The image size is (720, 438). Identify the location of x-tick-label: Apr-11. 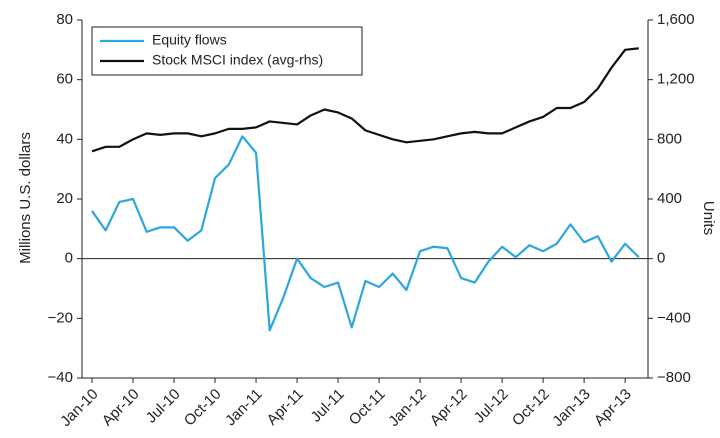
(285, 407).